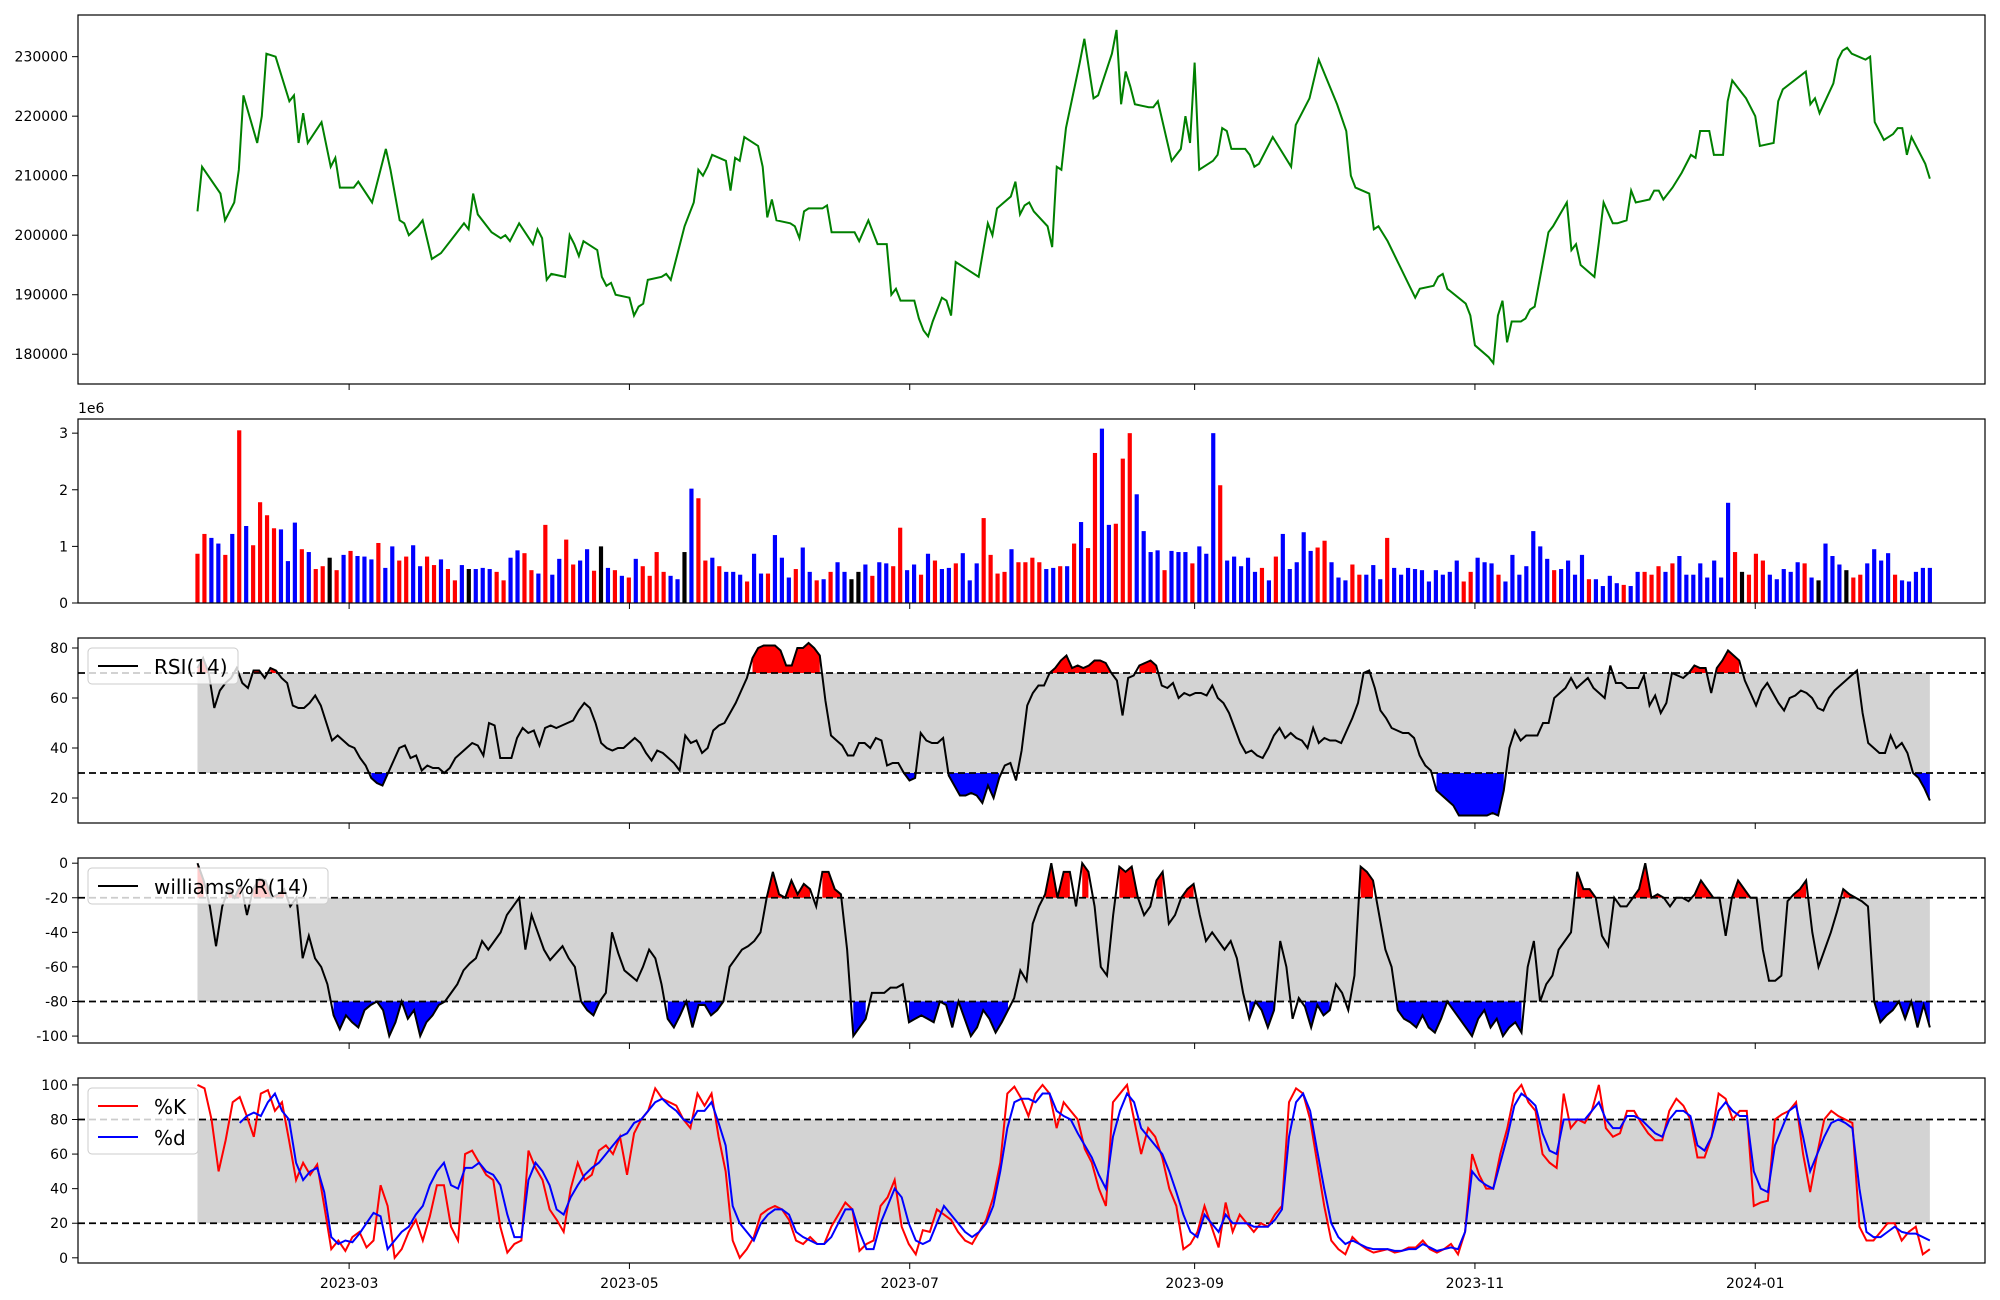 The width and height of the screenshot is (2000, 1300). Describe the element at coordinates (1194, 1284) in the screenshot. I see `x-tick-label: 2023-09` at that location.